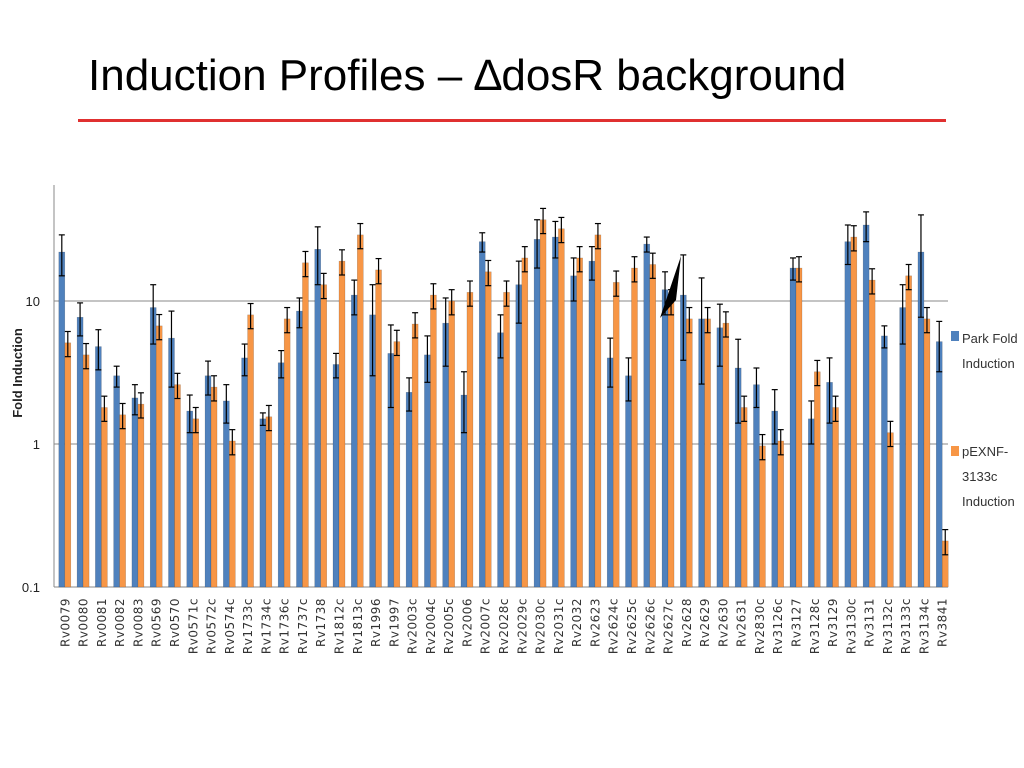 The height and width of the screenshot is (768, 1024). What do you see at coordinates (102, 622) in the screenshot?
I see `category-label: Rv0081` at bounding box center [102, 622].